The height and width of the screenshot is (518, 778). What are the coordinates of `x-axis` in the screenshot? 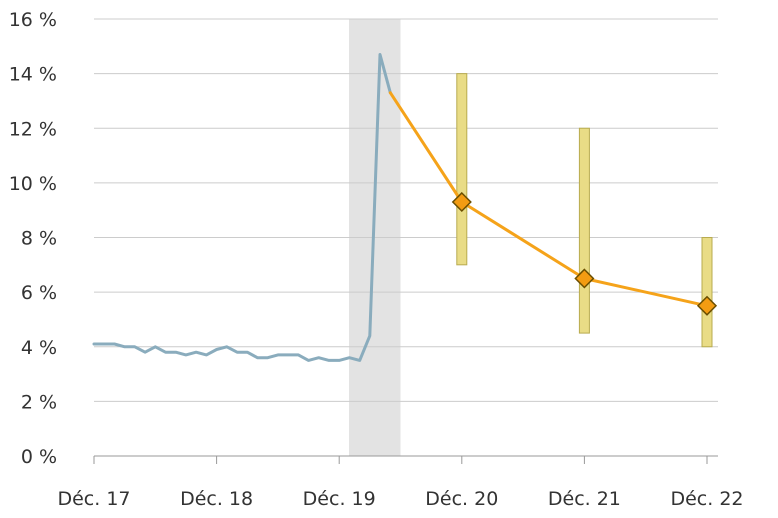 It's located at (405, 459).